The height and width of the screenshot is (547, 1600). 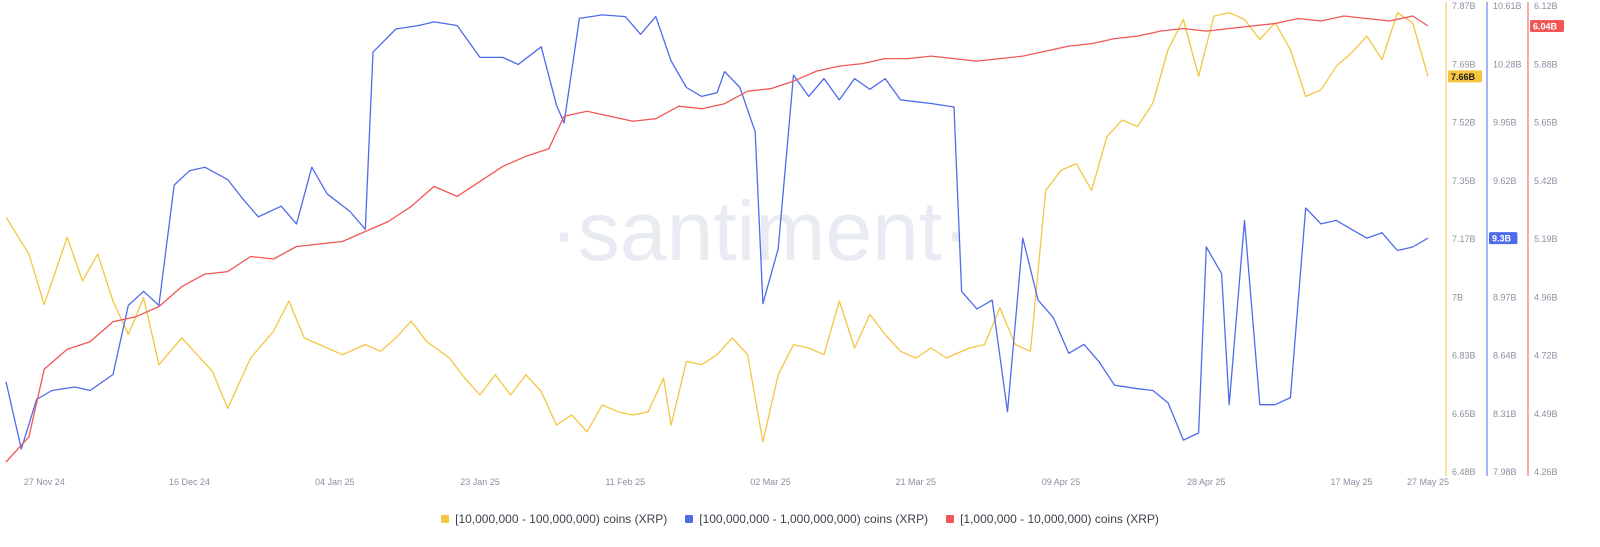 I want to click on y-tick-label-red: 4.49B, so click(x=1546, y=414).